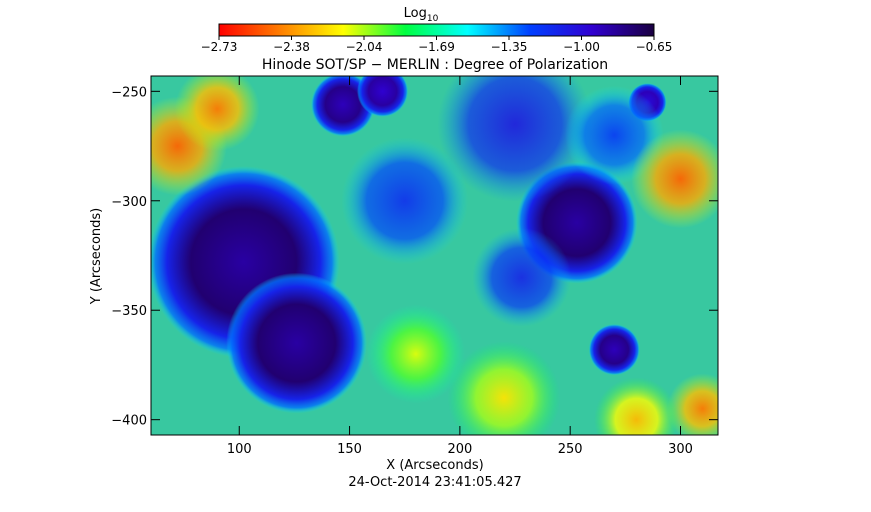 The height and width of the screenshot is (512, 871). What do you see at coordinates (581, 47) in the screenshot?
I see `colorbar-tick-label: −1.00` at bounding box center [581, 47].